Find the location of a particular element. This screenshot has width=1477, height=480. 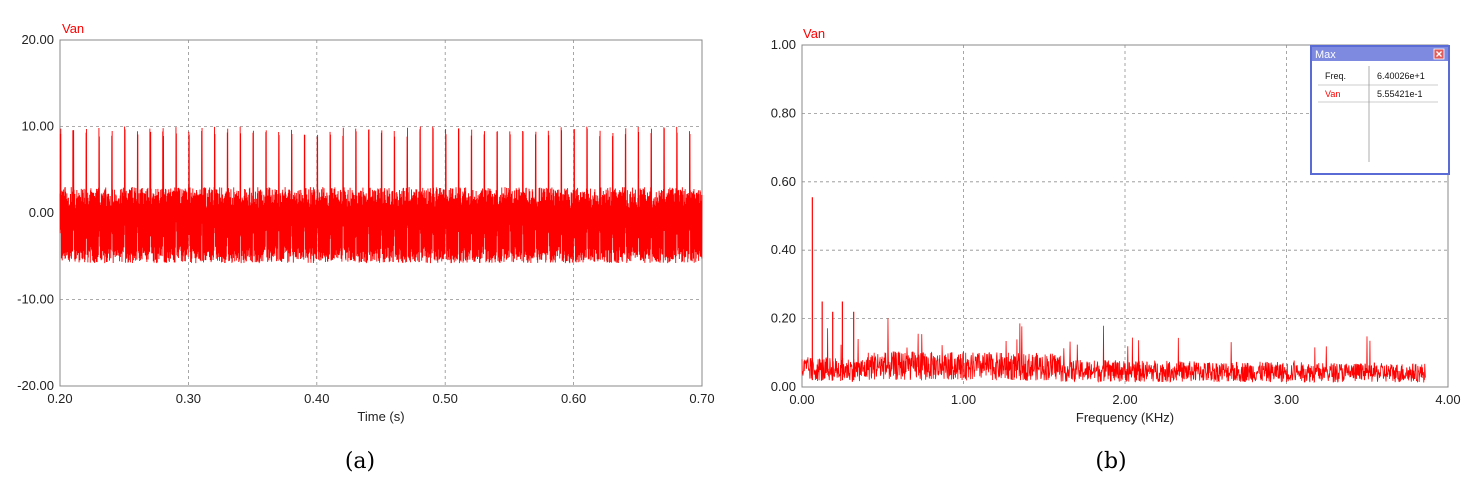

chart-b-x-tick-label: 3.00 is located at coordinates (1286, 399).